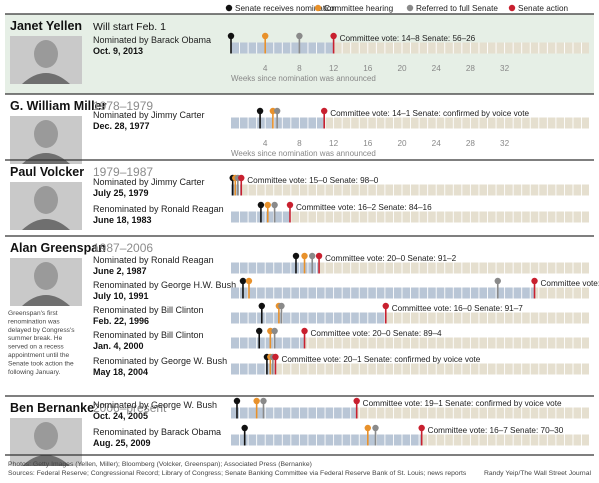  What do you see at coordinates (118, 51) in the screenshot?
I see `nomination-date: Oct. 9, 2013` at bounding box center [118, 51].